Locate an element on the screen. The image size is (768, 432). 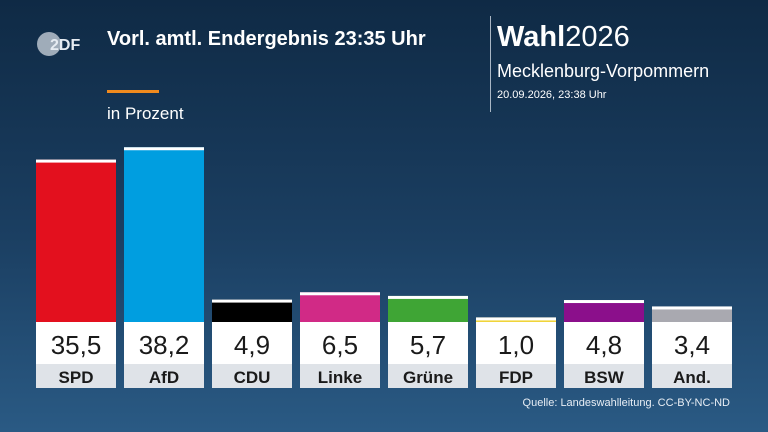
wahl-brand: Wahl2026 is located at coordinates (563, 37).